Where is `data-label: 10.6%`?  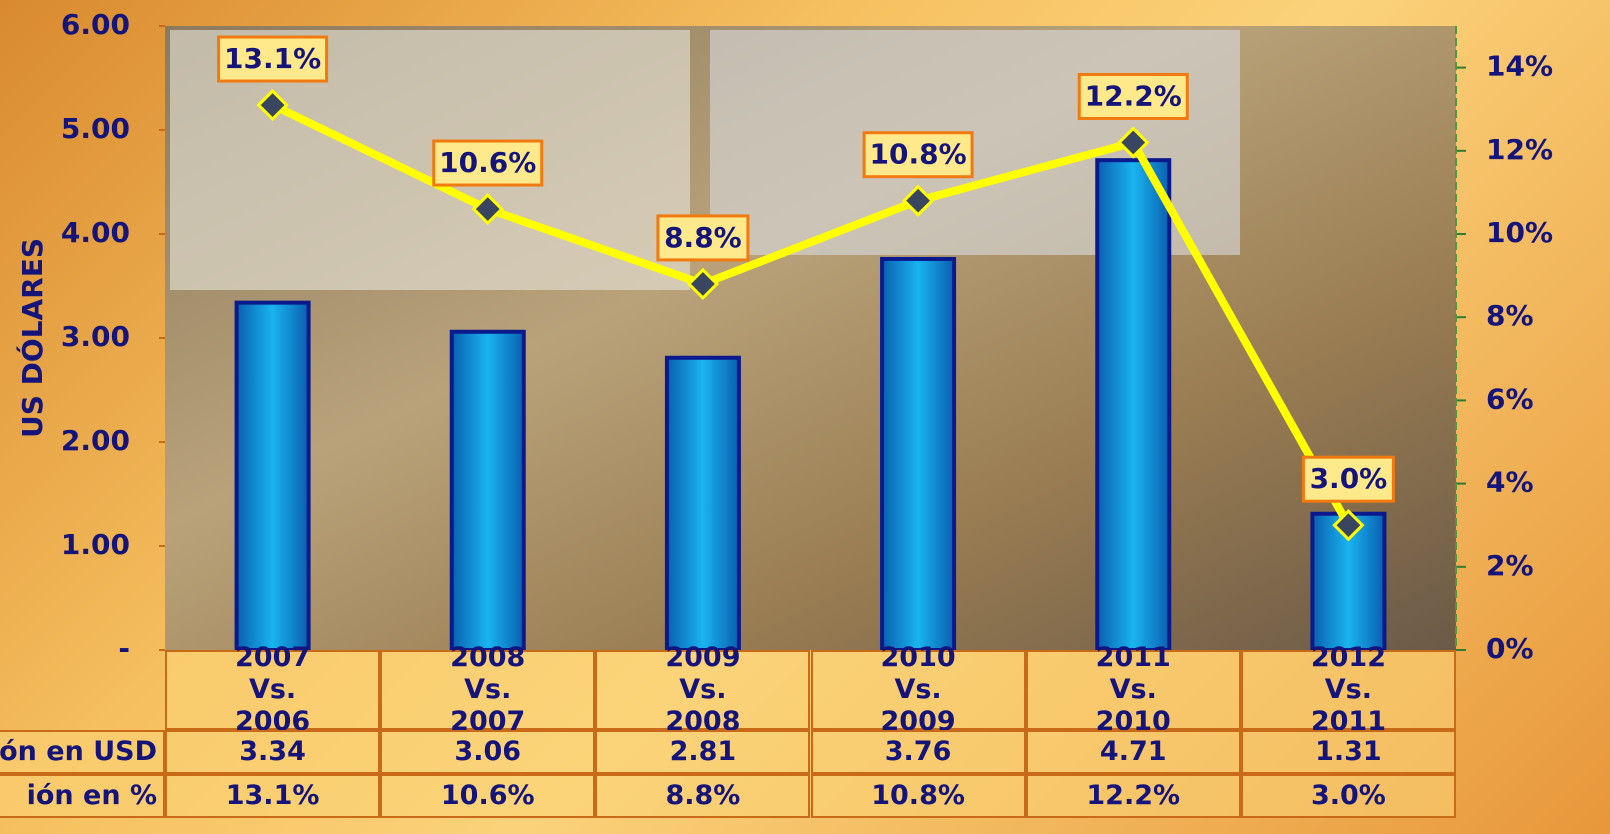
data-label: 10.6% is located at coordinates (487, 162).